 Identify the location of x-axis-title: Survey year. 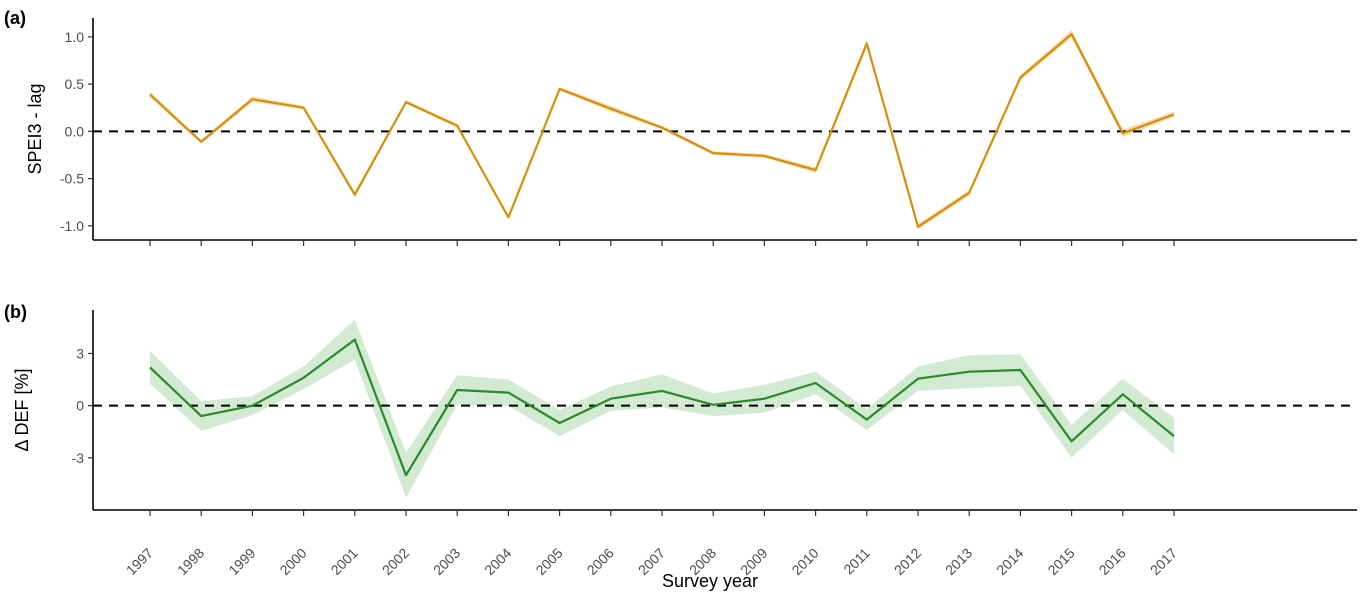
(710, 581).